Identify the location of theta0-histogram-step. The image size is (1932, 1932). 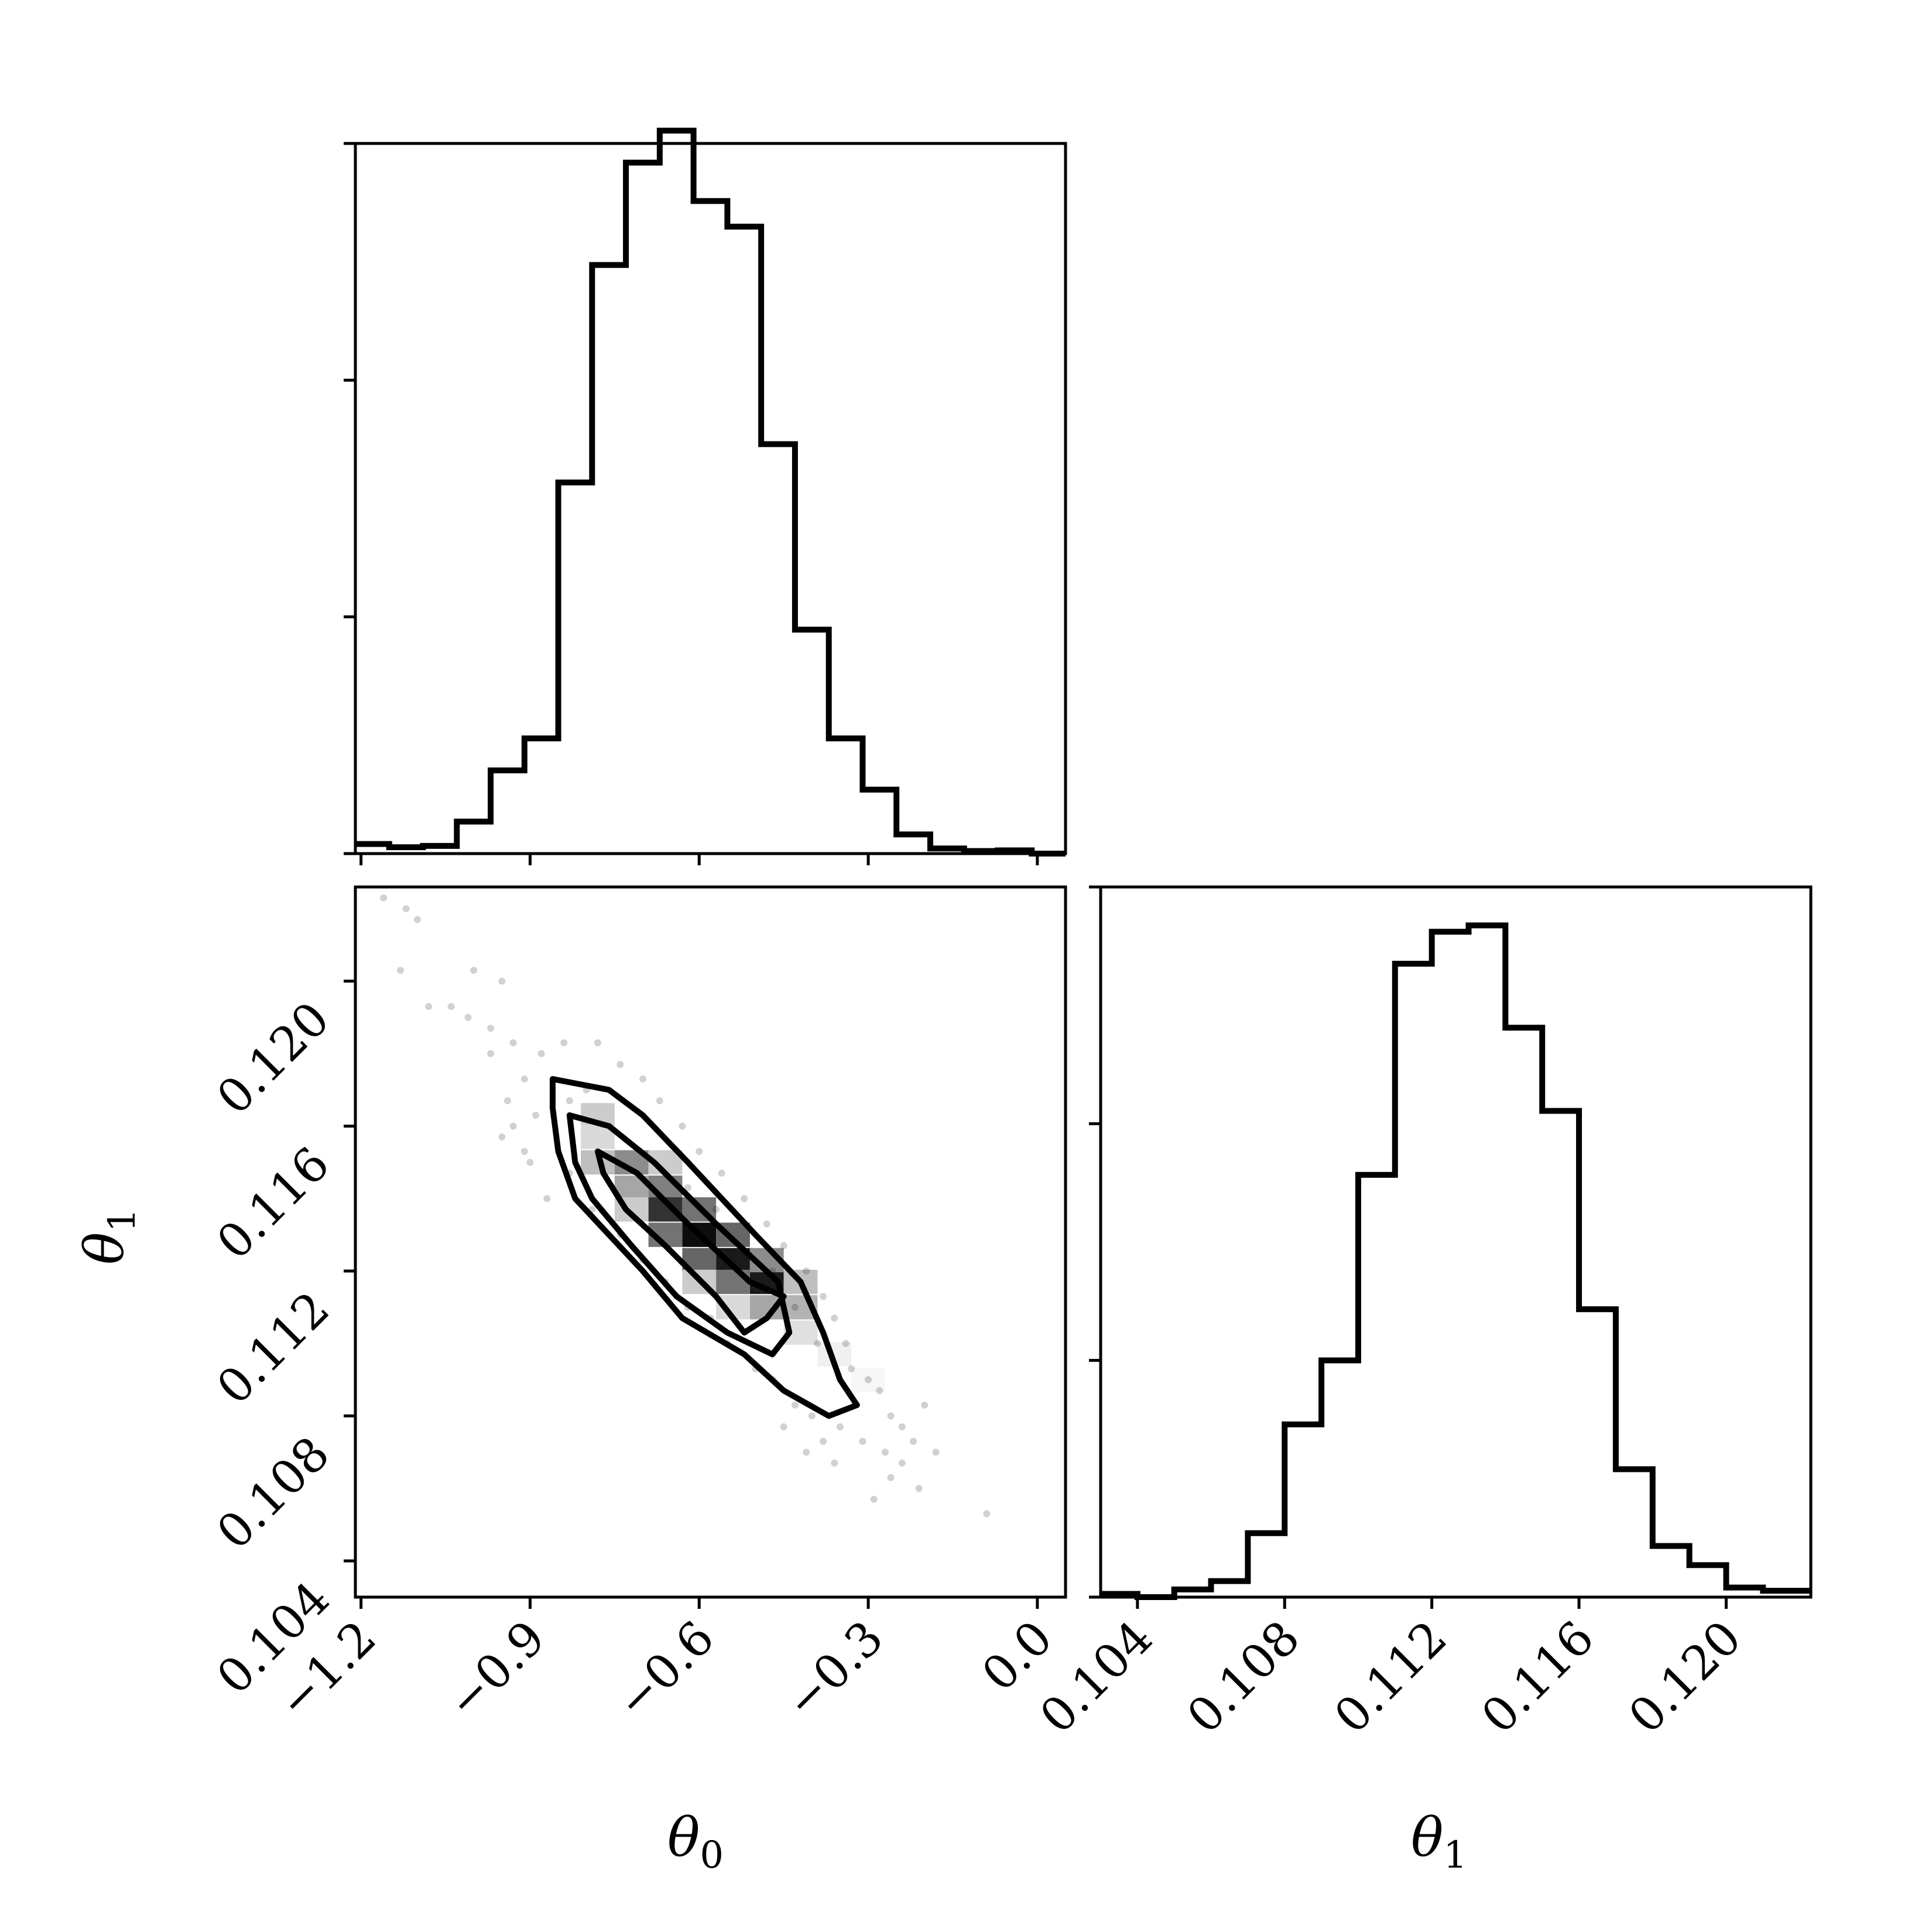
(711, 492).